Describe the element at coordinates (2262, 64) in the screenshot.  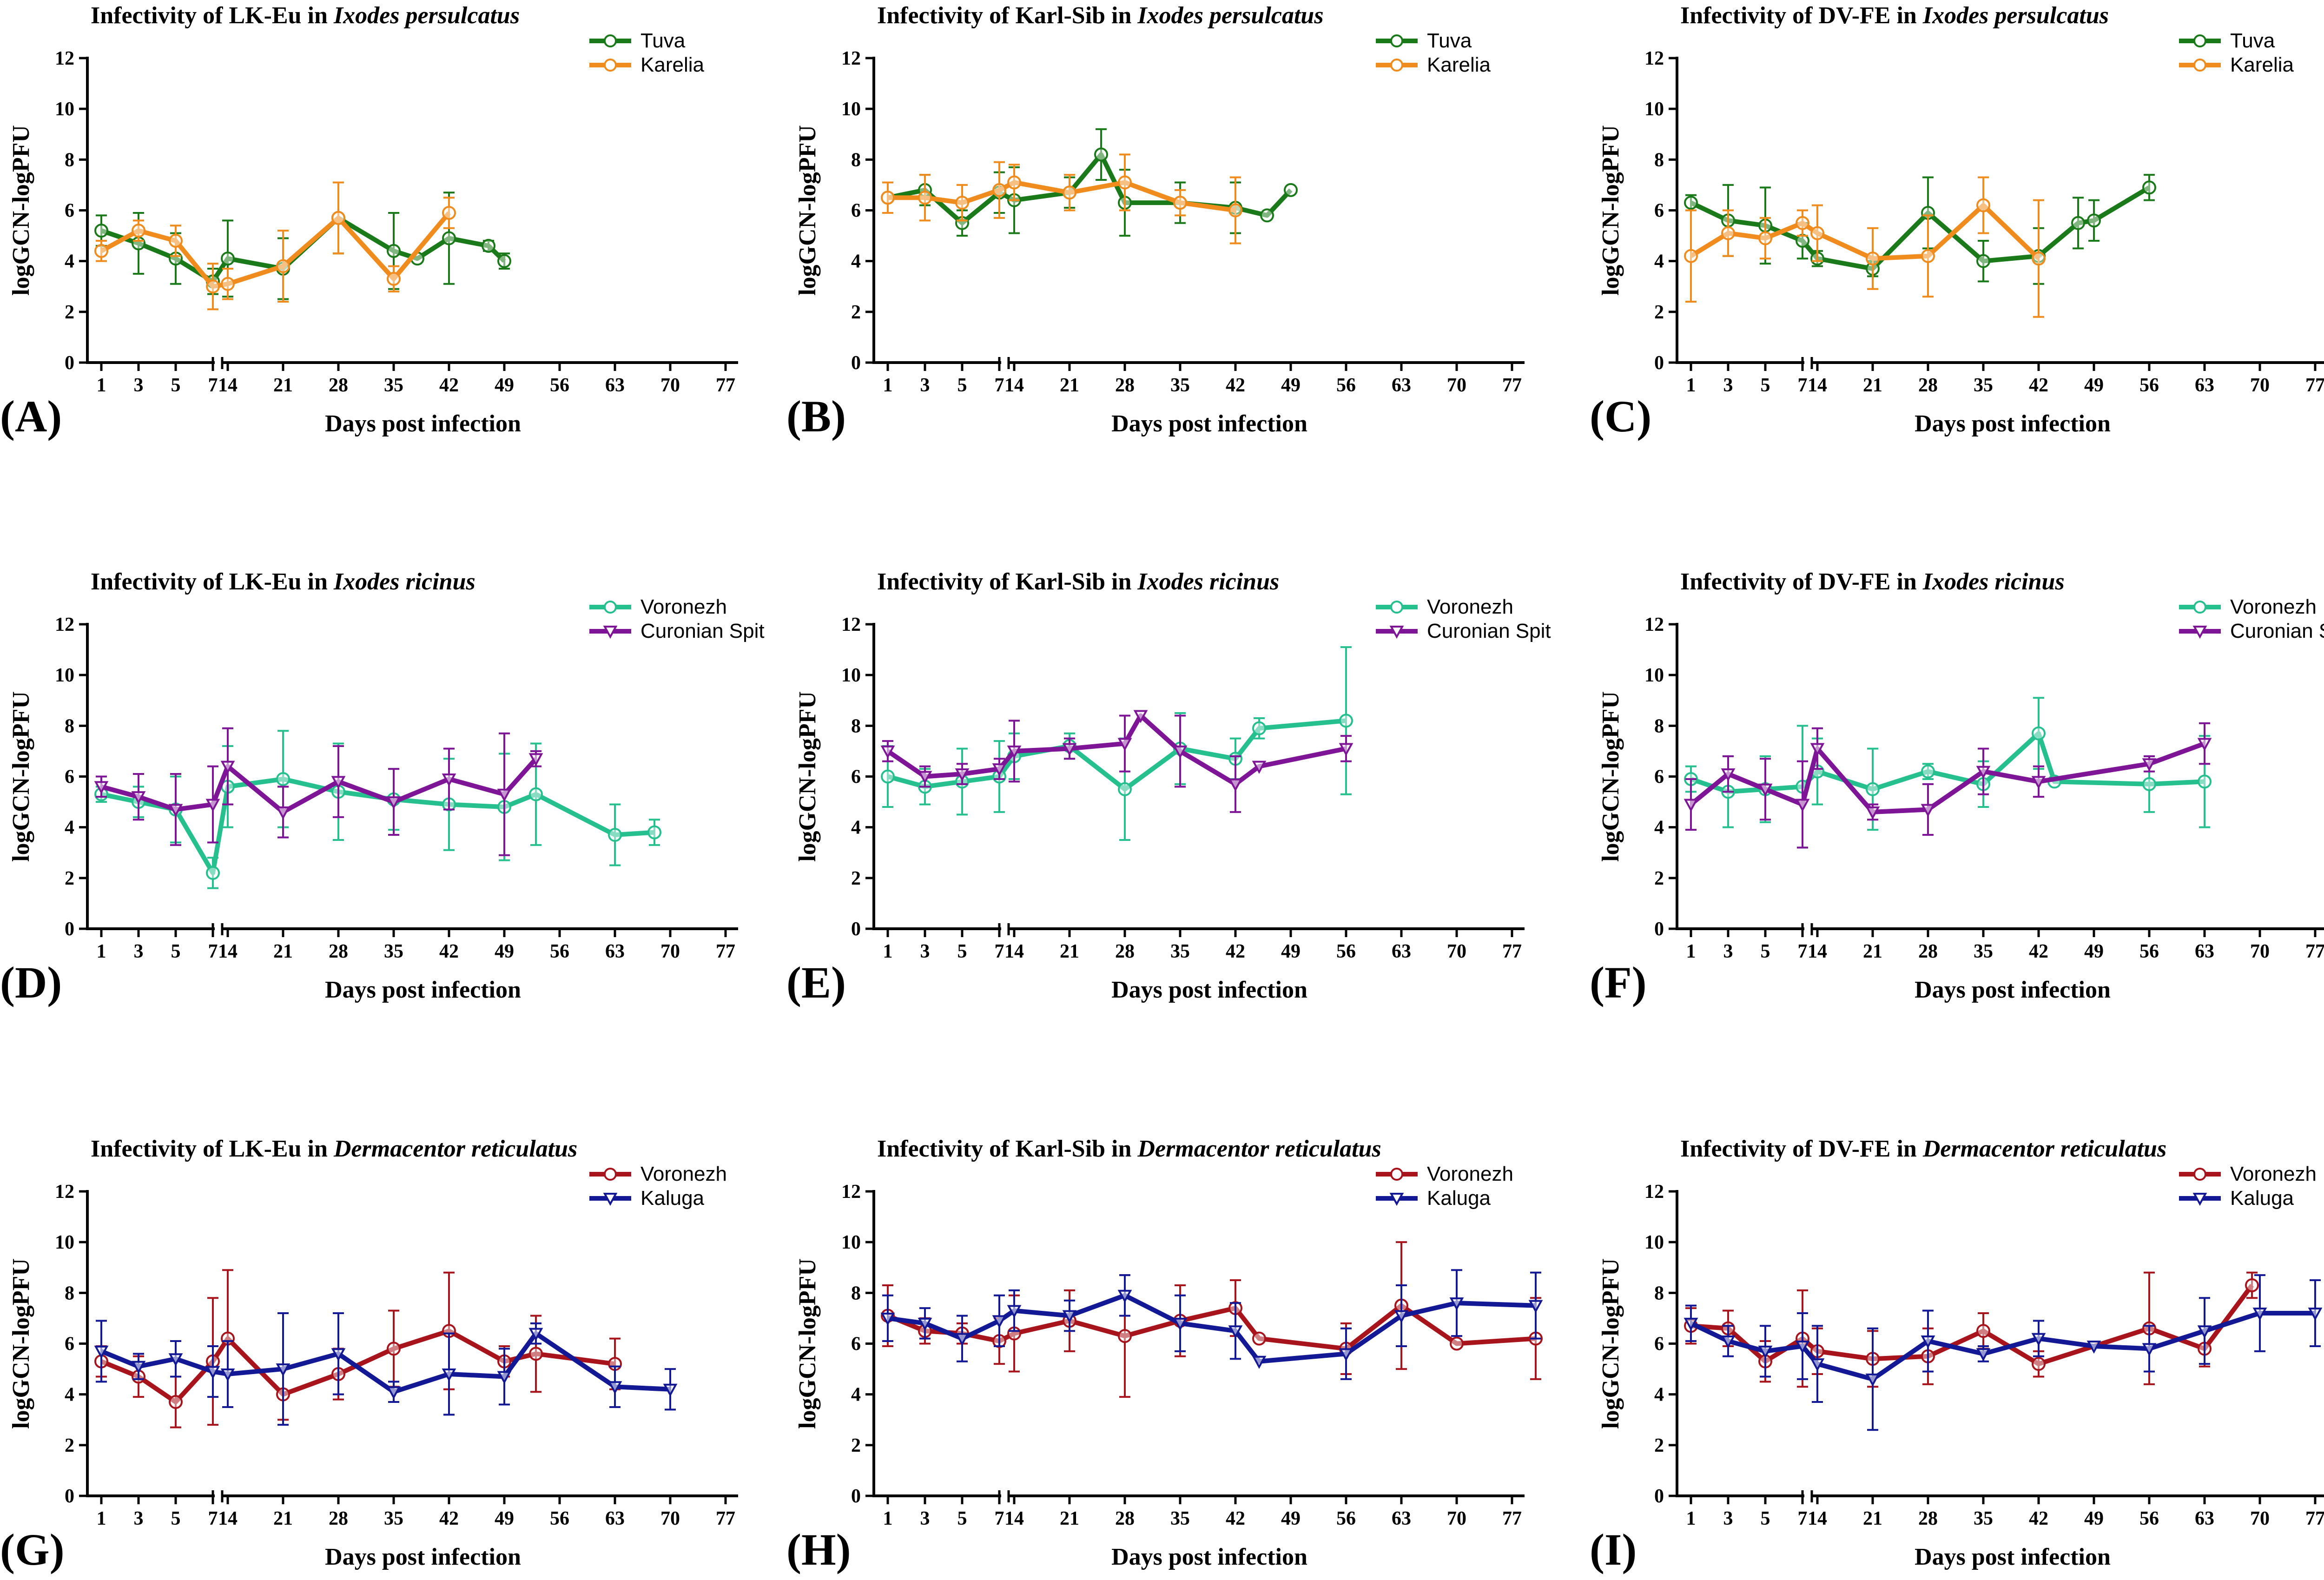
I see `legend-label: Karelia` at that location.